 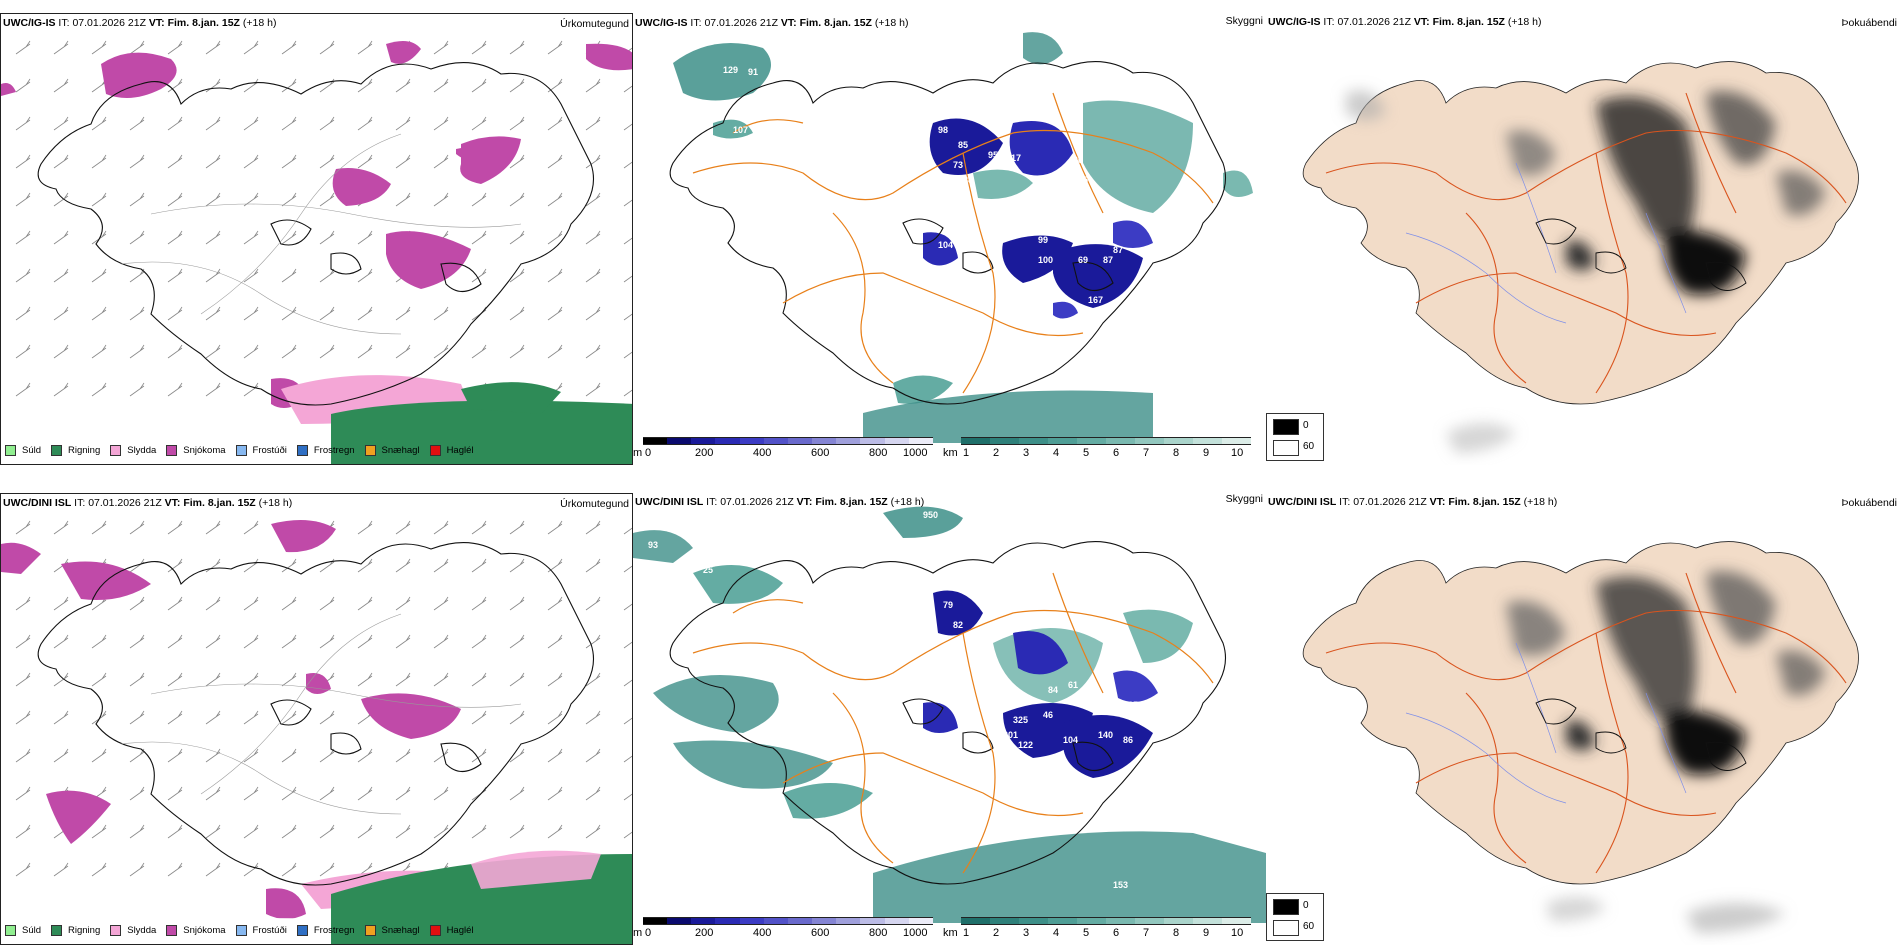 What do you see at coordinates (648, 933) in the screenshot?
I see `depth-tick: 0` at bounding box center [648, 933].